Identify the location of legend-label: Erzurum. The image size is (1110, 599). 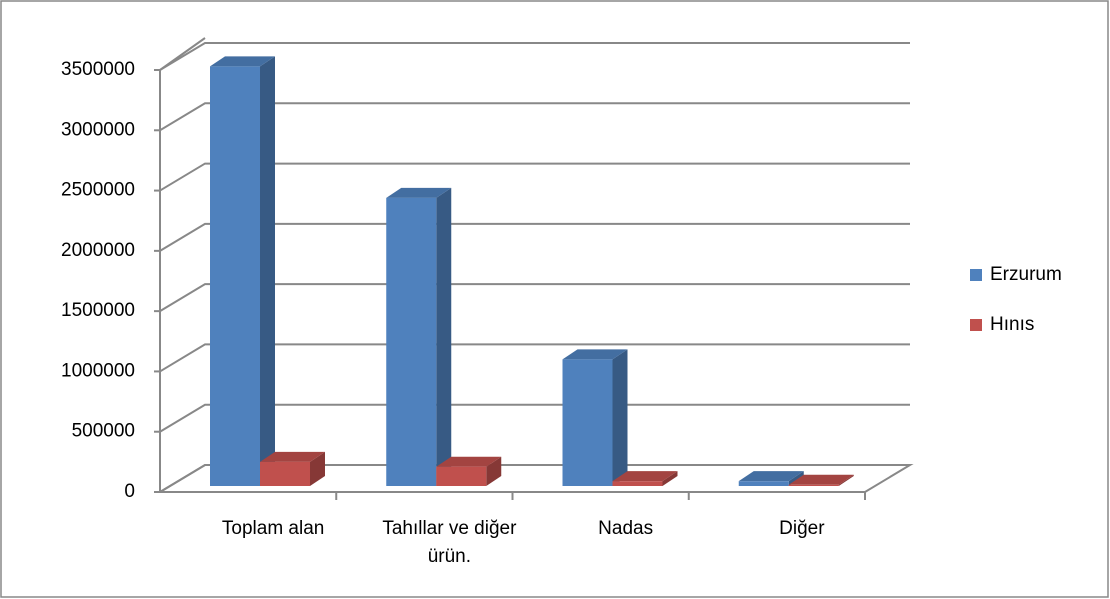
(1026, 274).